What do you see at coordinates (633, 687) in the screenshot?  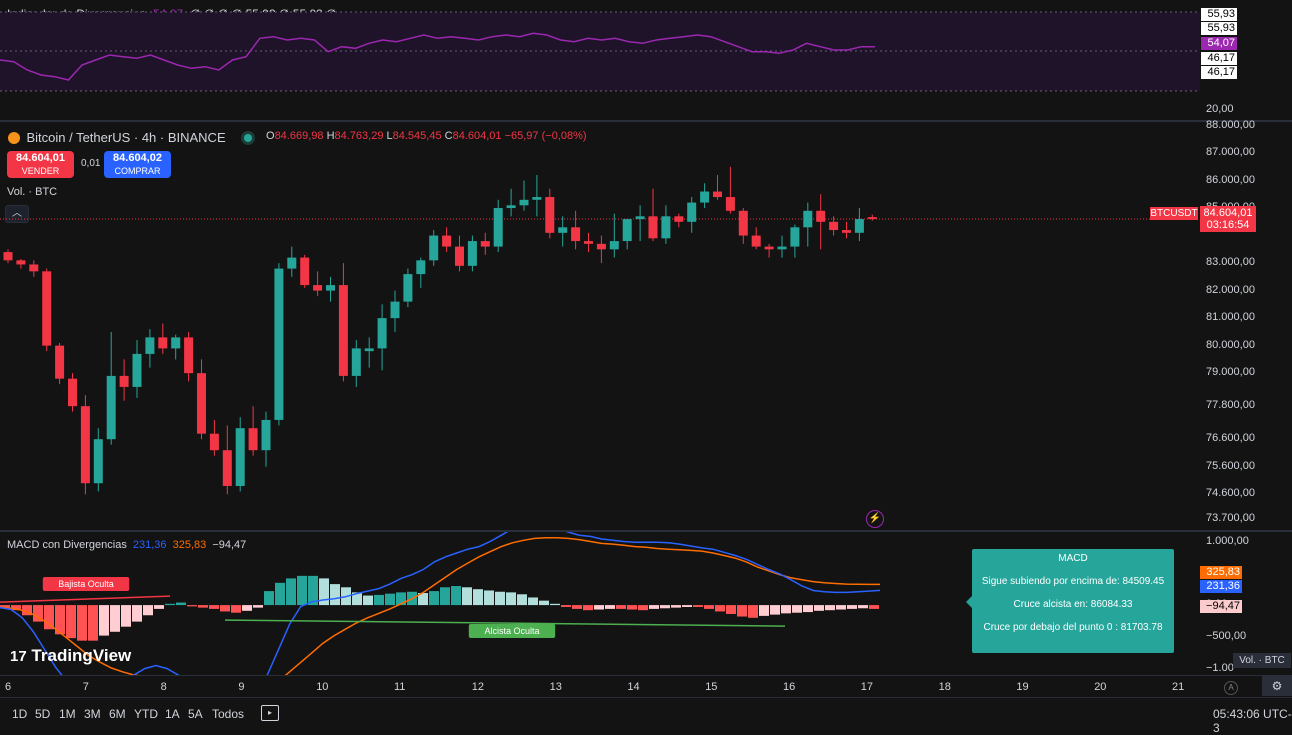 I see `time-axis-tick: 14` at bounding box center [633, 687].